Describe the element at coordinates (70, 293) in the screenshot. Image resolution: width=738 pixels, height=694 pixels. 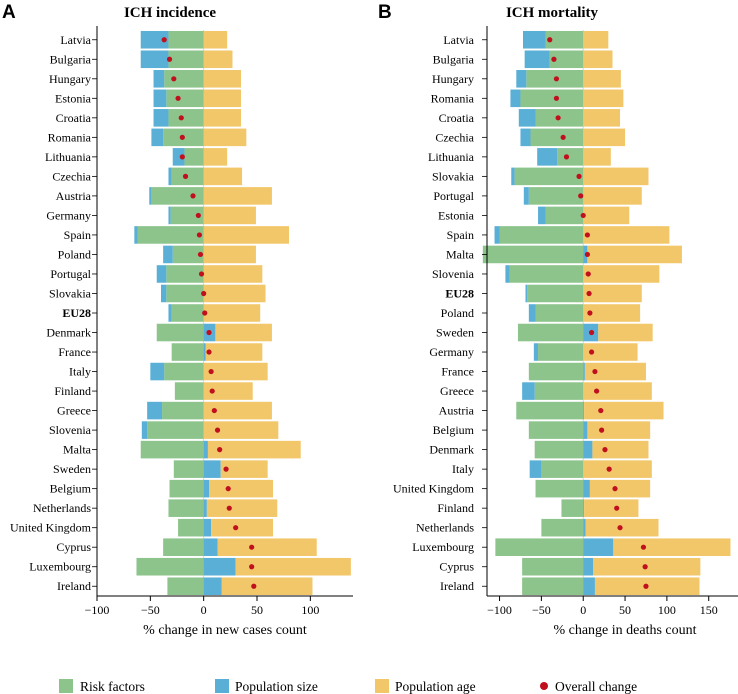
I see `category-label: Slovakia` at that location.